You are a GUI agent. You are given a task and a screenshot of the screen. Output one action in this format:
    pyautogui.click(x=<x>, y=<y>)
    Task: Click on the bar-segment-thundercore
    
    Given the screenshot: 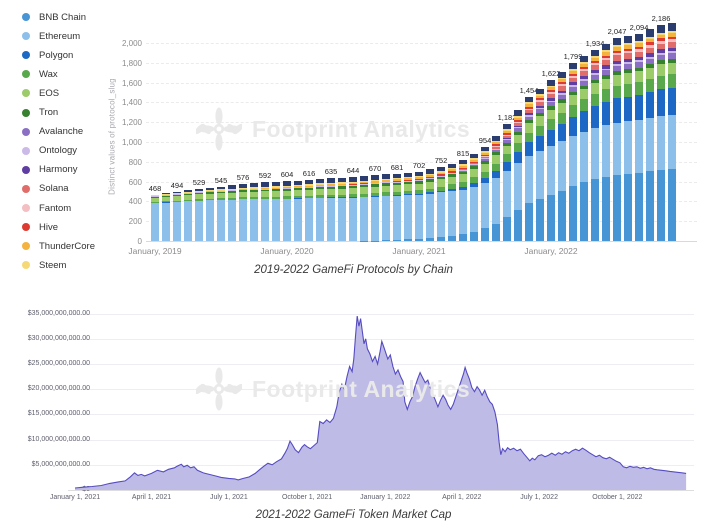 What is the action you would take?
    pyautogui.click(x=331, y=185)
    